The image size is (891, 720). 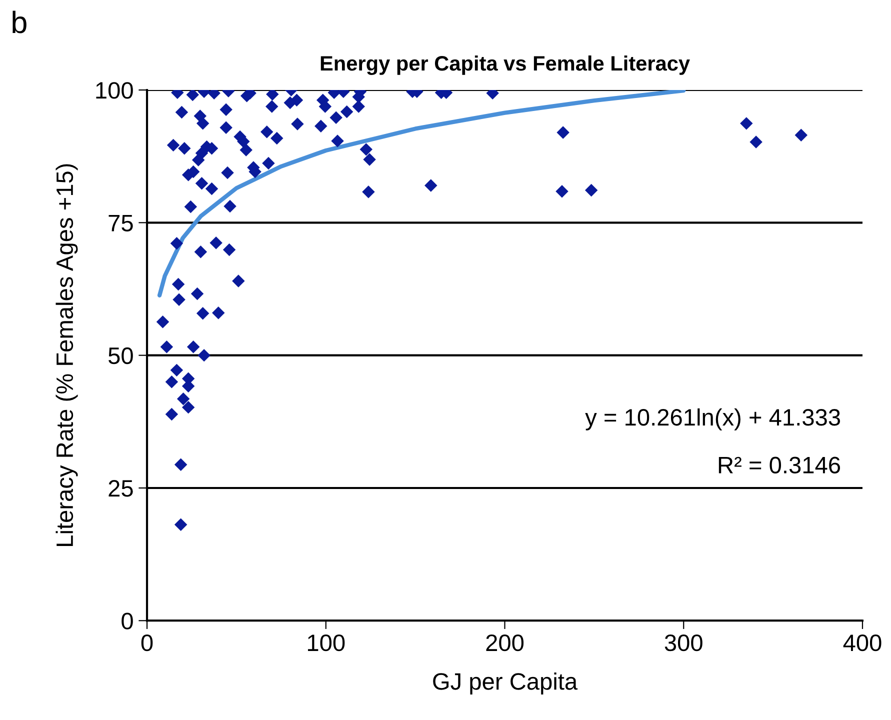 I want to click on x-axis-title: GJ per Capita, so click(x=505, y=683).